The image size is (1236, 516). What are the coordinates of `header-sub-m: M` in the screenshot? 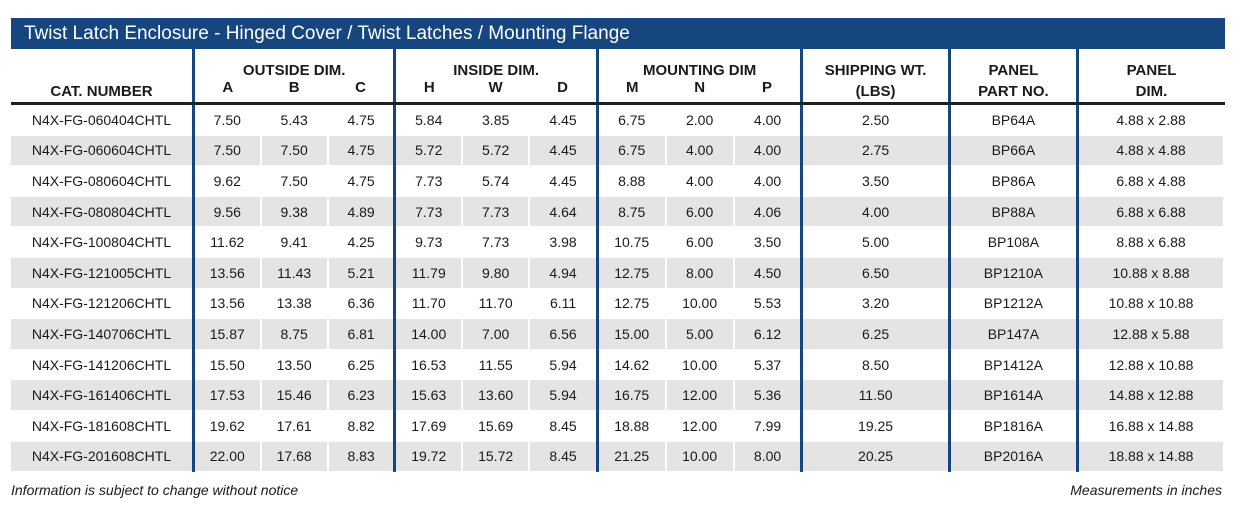 It's located at (631, 92).